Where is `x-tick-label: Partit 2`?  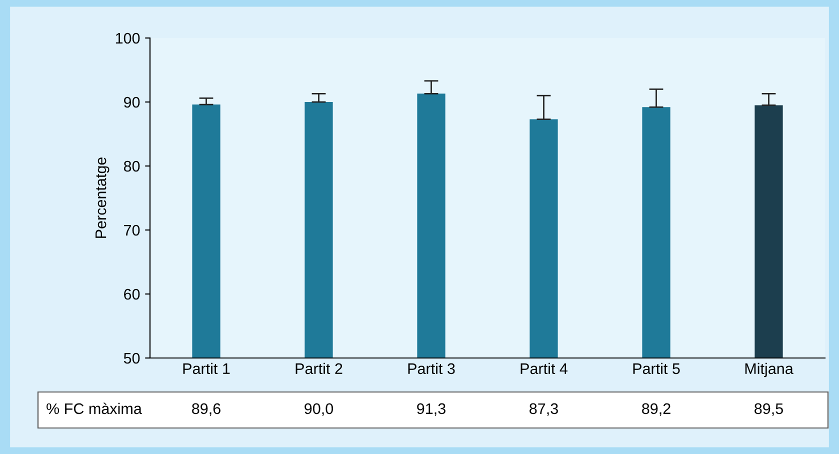
x-tick-label: Partit 2 is located at coordinates (319, 368).